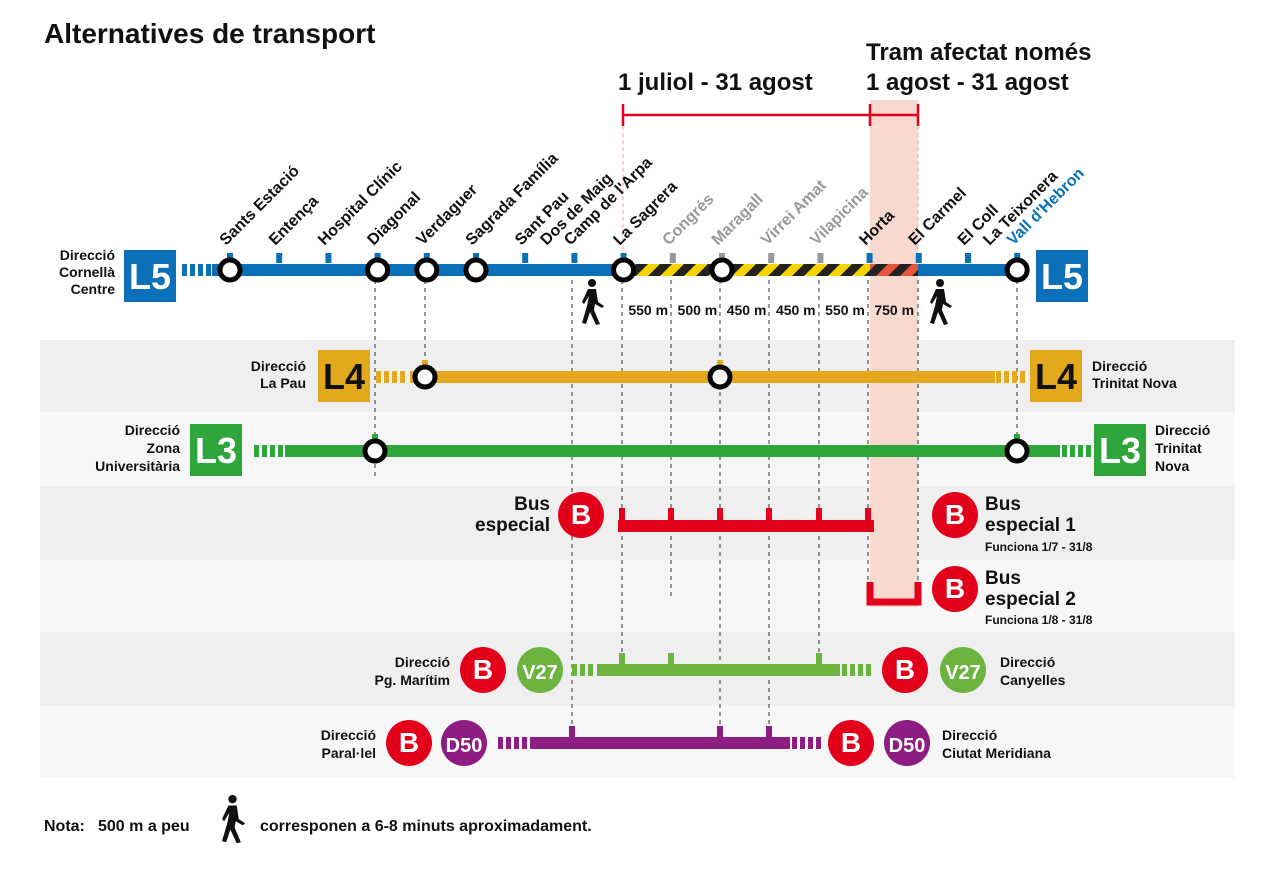 This screenshot has width=1280, height=884. I want to click on v27-right-direction: Direcció, so click(1027, 662).